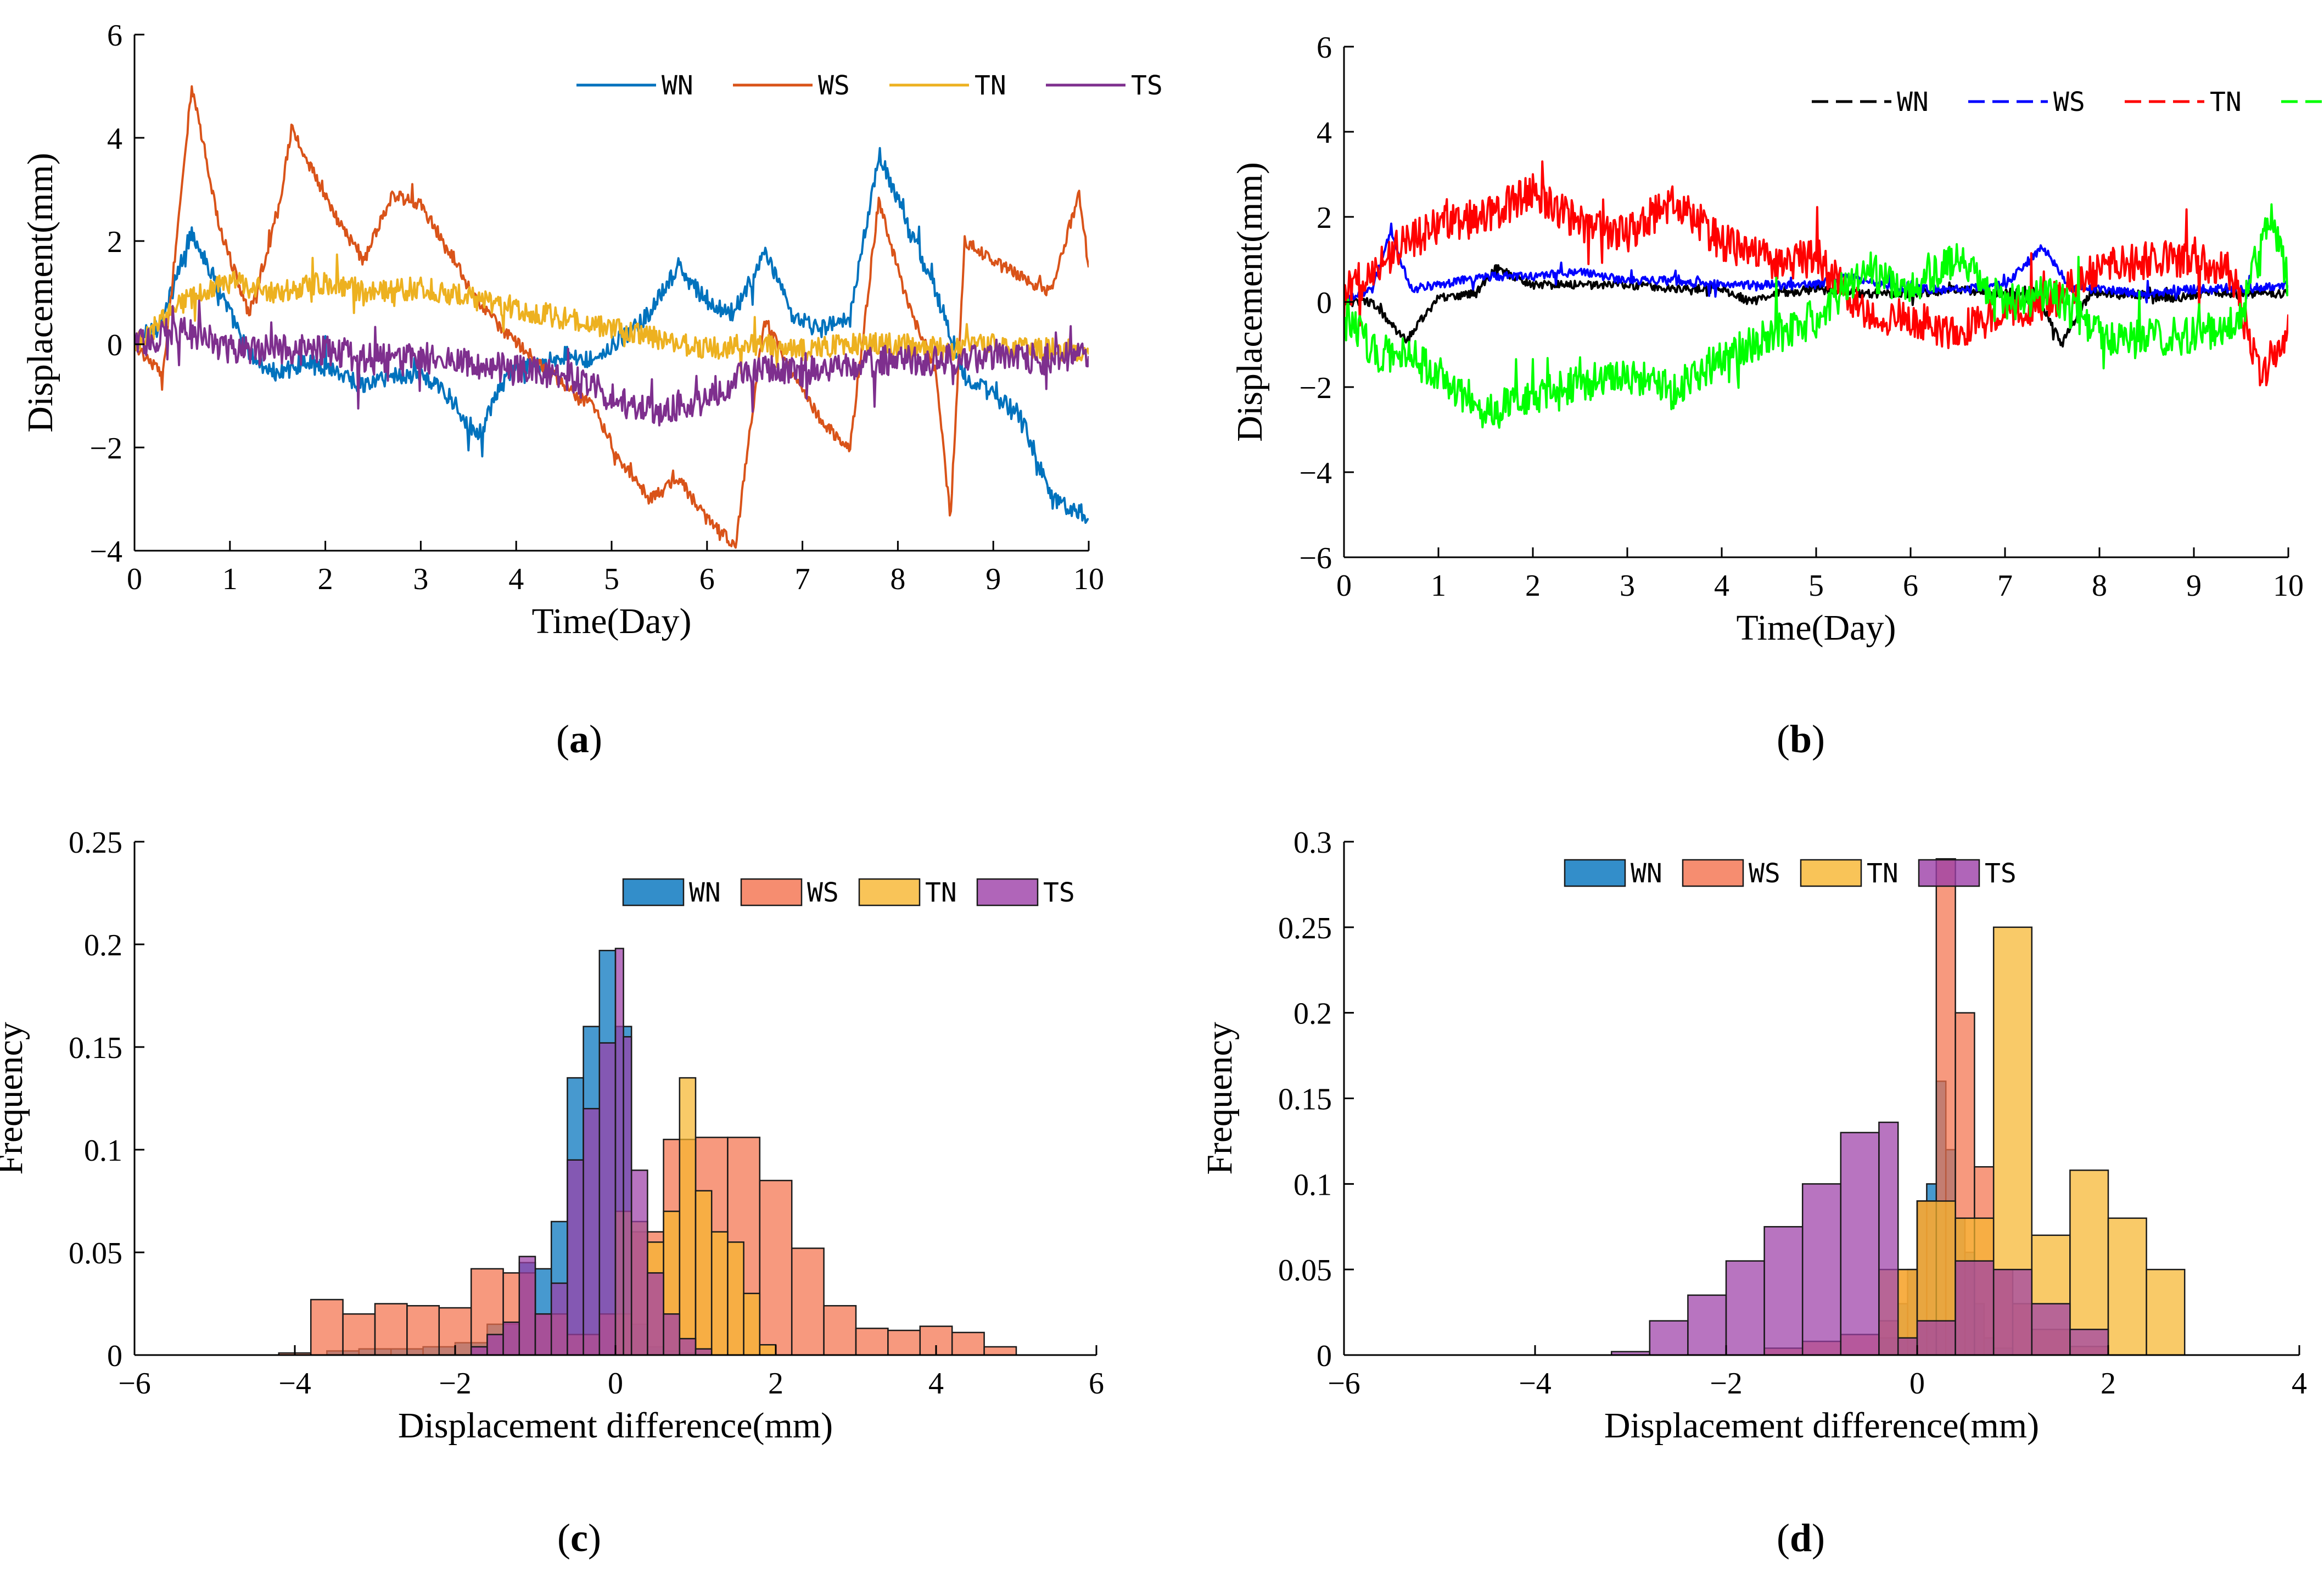 The image size is (2324, 1584). What do you see at coordinates (802, 579) in the screenshot?
I see `x-tick-label: 7` at bounding box center [802, 579].